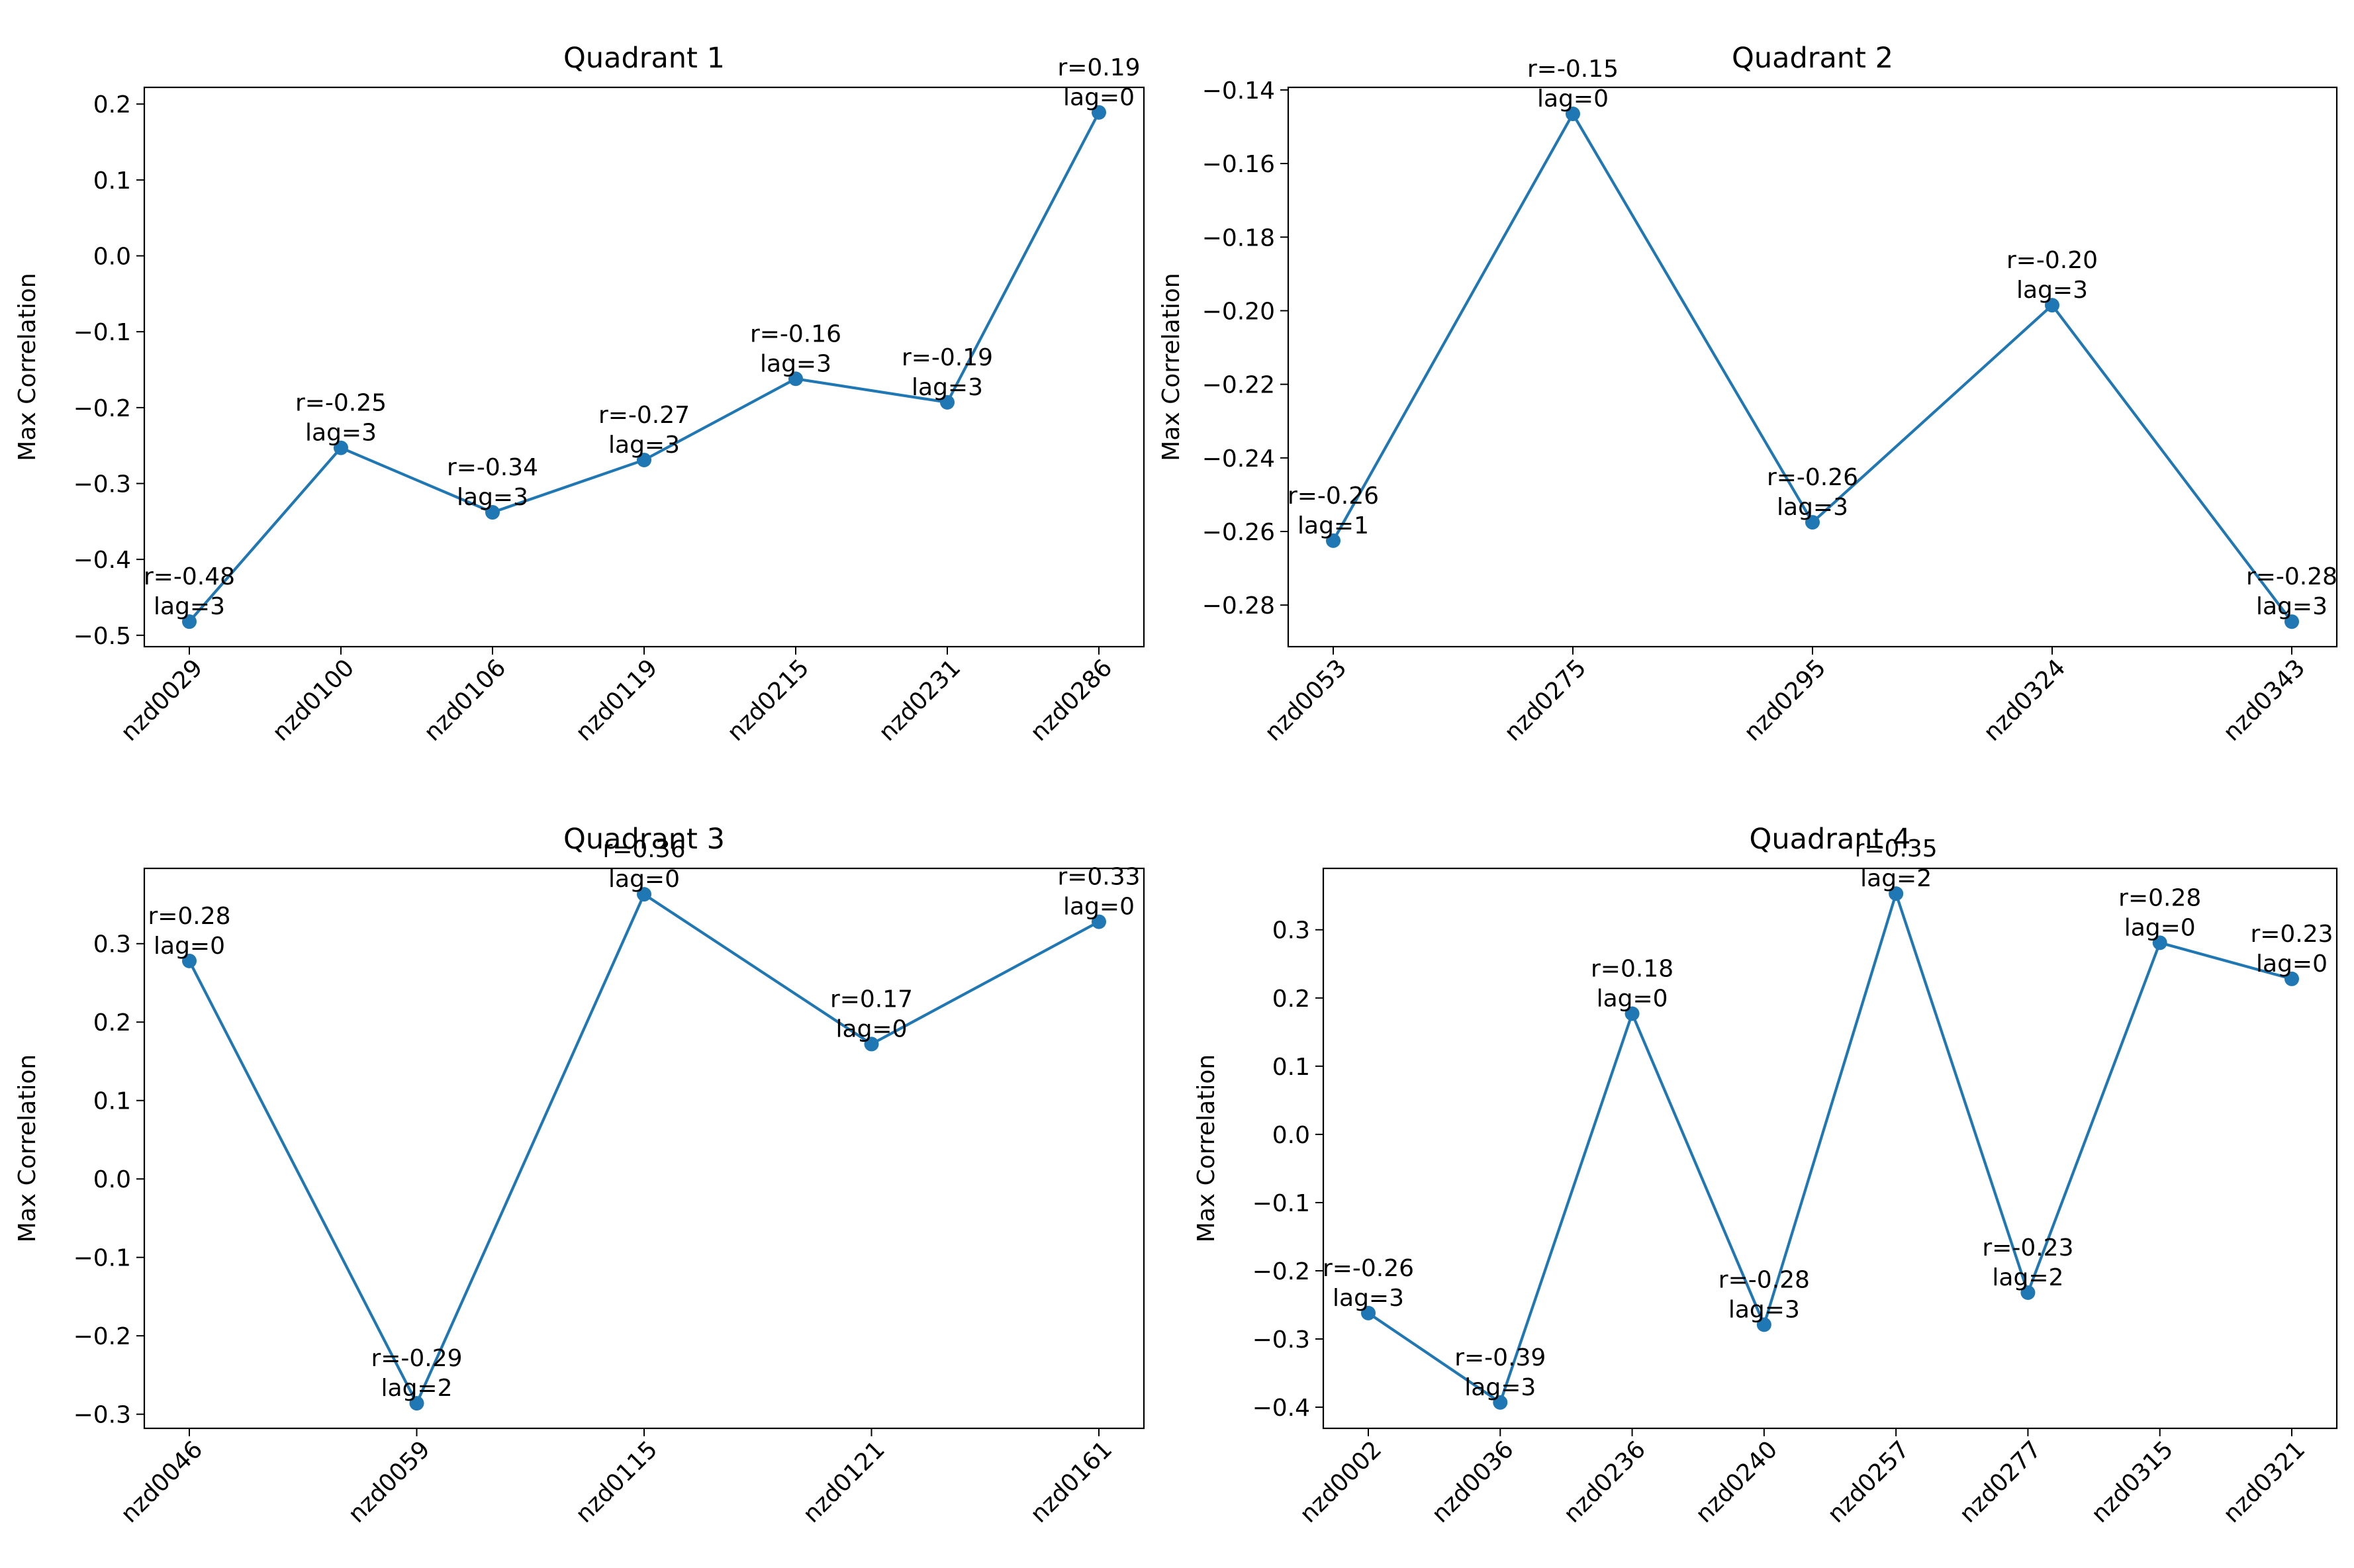  What do you see at coordinates (644, 864) in the screenshot?
I see `data-label: r=0.36 lag=0` at bounding box center [644, 864].